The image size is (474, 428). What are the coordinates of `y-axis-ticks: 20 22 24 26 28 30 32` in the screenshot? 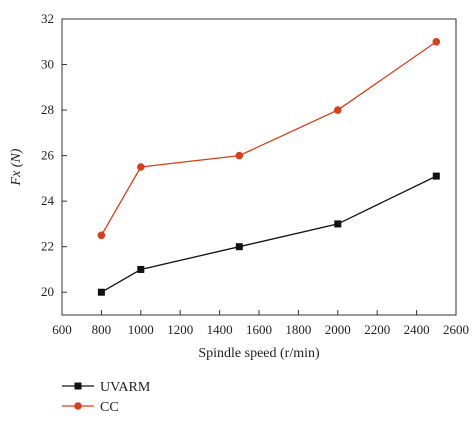 It's located at (54, 155).